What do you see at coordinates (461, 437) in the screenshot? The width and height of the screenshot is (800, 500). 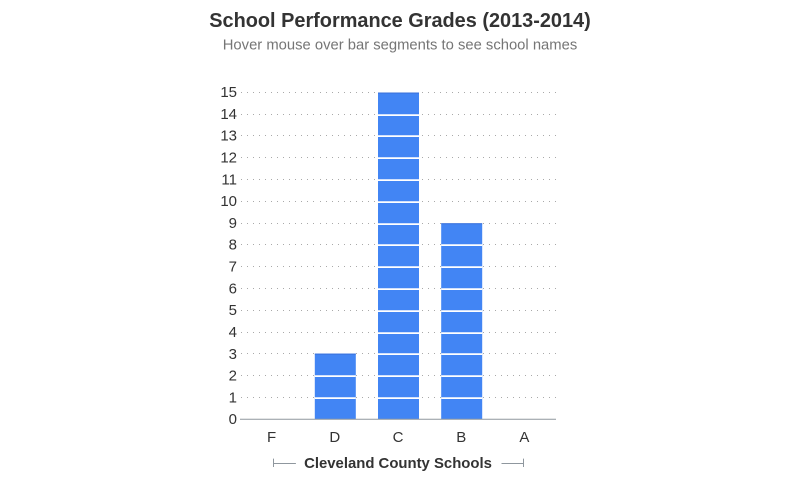 I see `svg-text: B` at bounding box center [461, 437].